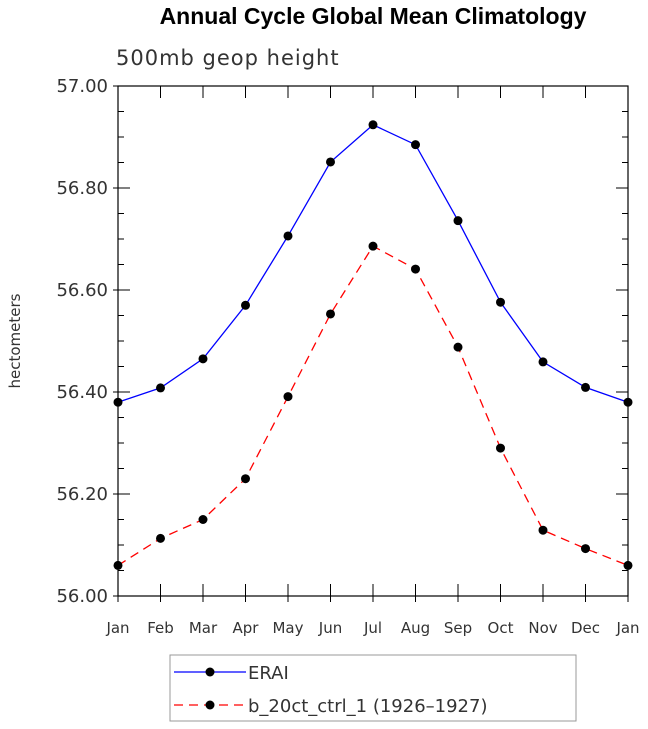 The height and width of the screenshot is (729, 648). Describe the element at coordinates (246, 628) in the screenshot. I see `x-tick-label: Apr` at that location.